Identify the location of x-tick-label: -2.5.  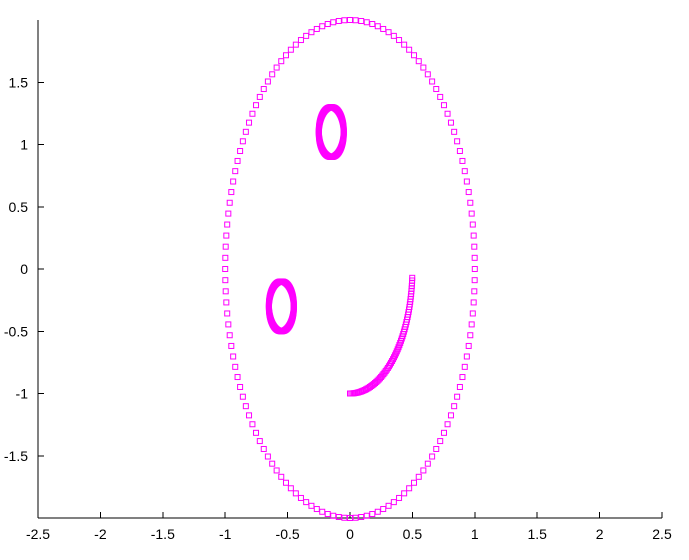
(38, 534).